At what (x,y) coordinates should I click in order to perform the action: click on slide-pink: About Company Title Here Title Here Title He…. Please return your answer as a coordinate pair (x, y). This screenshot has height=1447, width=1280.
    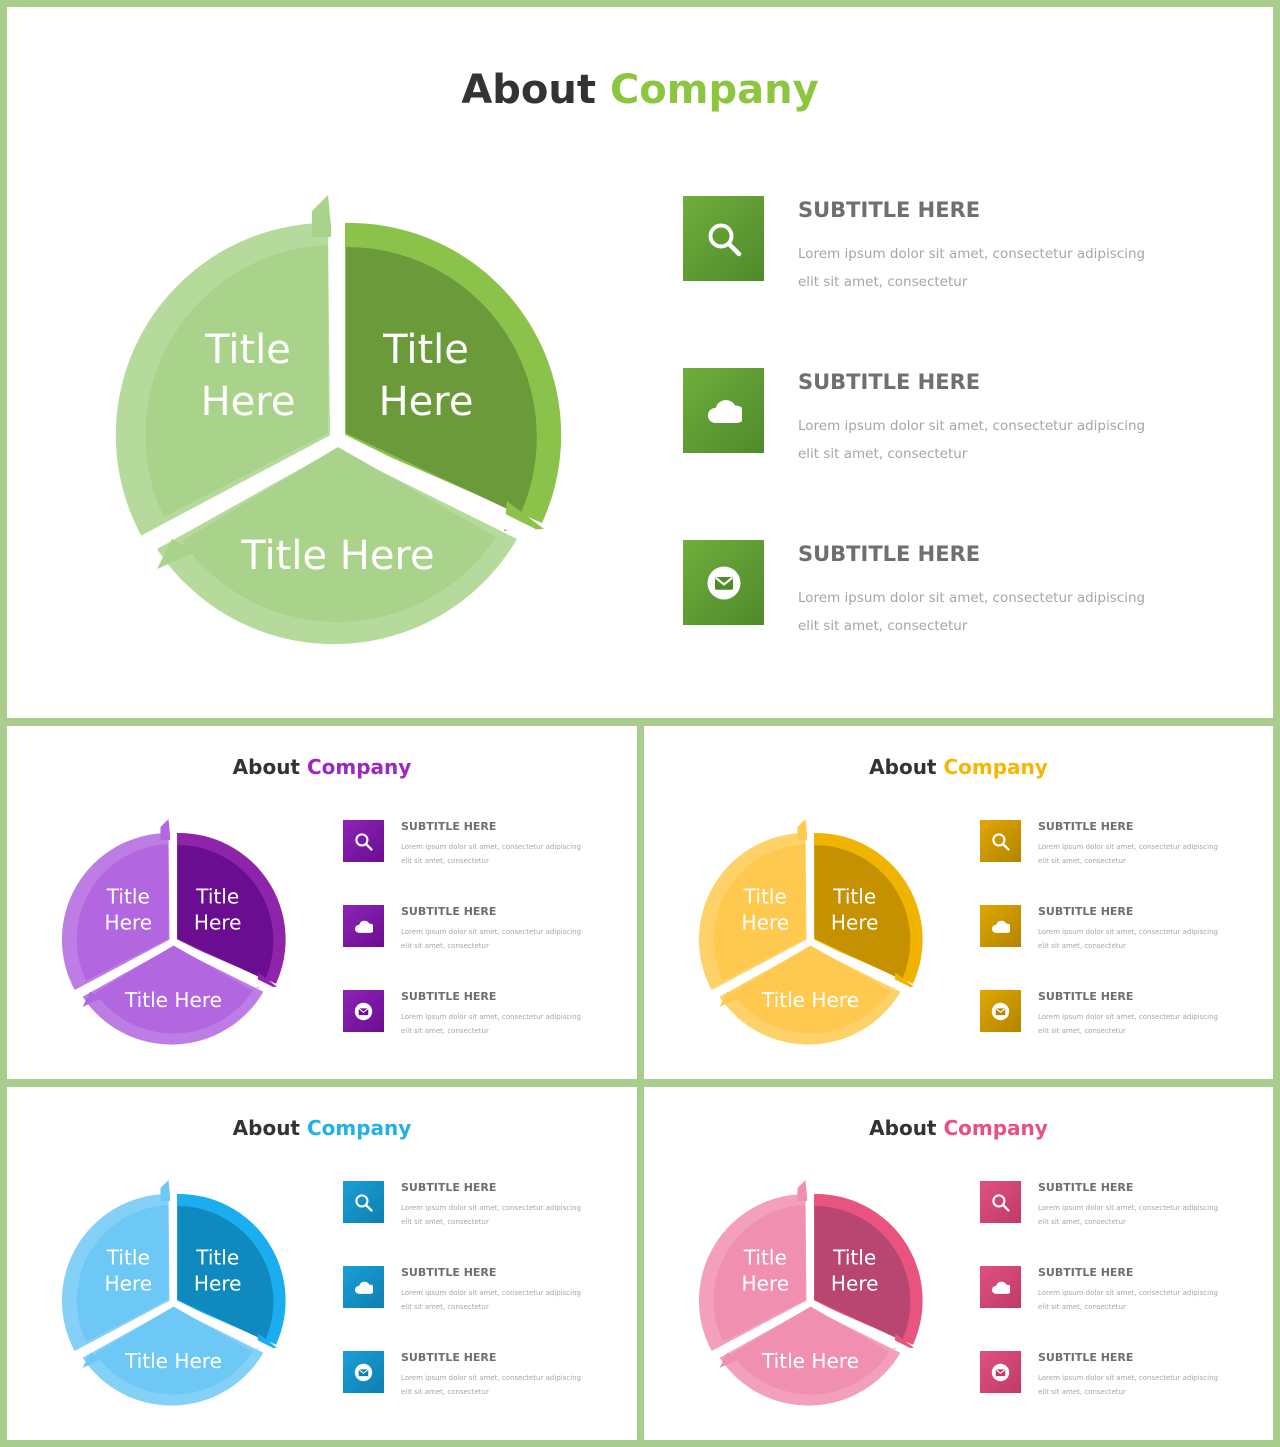
    Looking at the image, I should click on (958, 1263).